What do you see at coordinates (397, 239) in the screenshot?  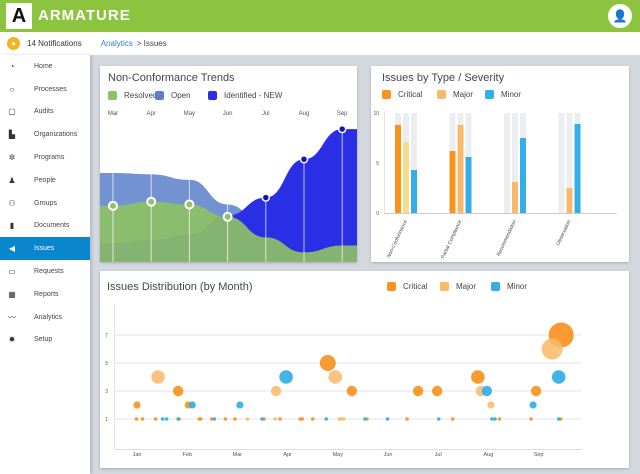 I see `x-tick-label: Non-Conformance` at bounding box center [397, 239].